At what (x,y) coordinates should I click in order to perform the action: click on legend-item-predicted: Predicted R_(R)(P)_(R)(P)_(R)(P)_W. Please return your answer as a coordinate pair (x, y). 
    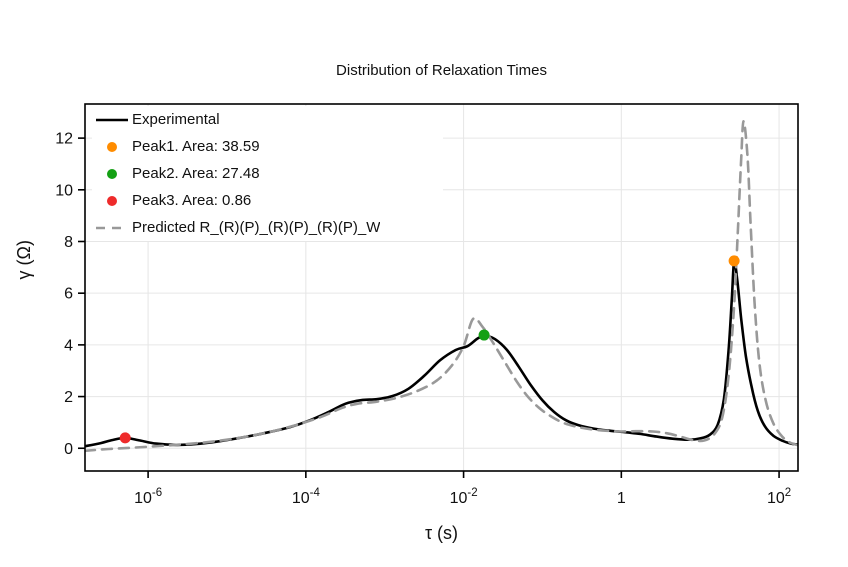
    Looking at the image, I should click on (267, 227).